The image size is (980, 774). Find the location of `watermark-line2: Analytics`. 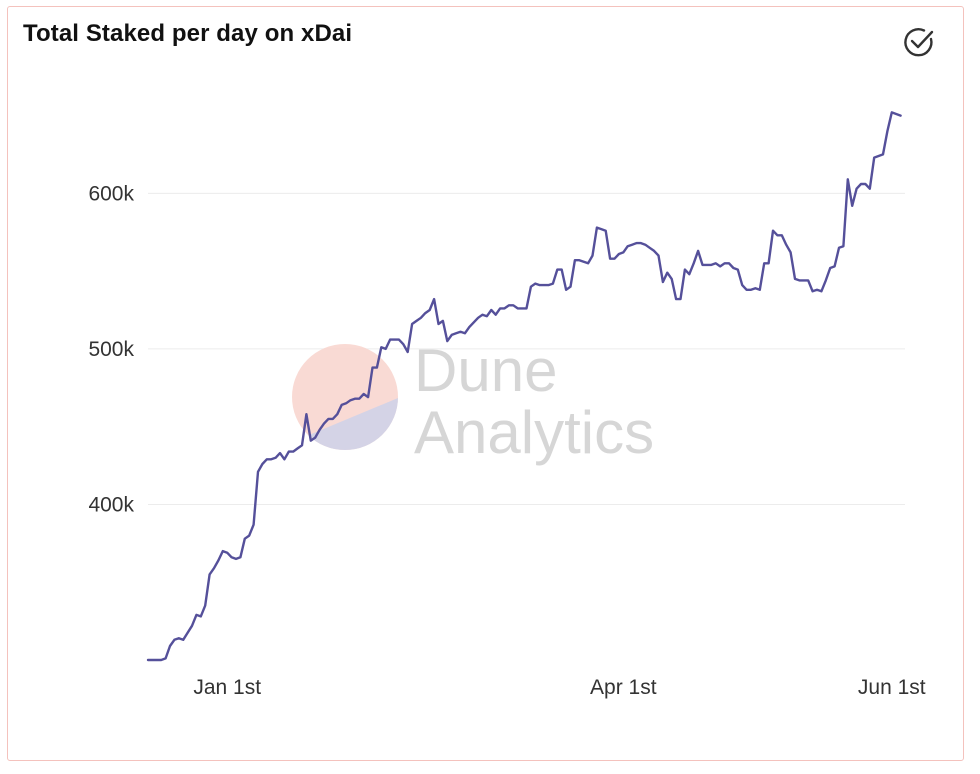

watermark-line2: Analytics is located at coordinates (534, 432).